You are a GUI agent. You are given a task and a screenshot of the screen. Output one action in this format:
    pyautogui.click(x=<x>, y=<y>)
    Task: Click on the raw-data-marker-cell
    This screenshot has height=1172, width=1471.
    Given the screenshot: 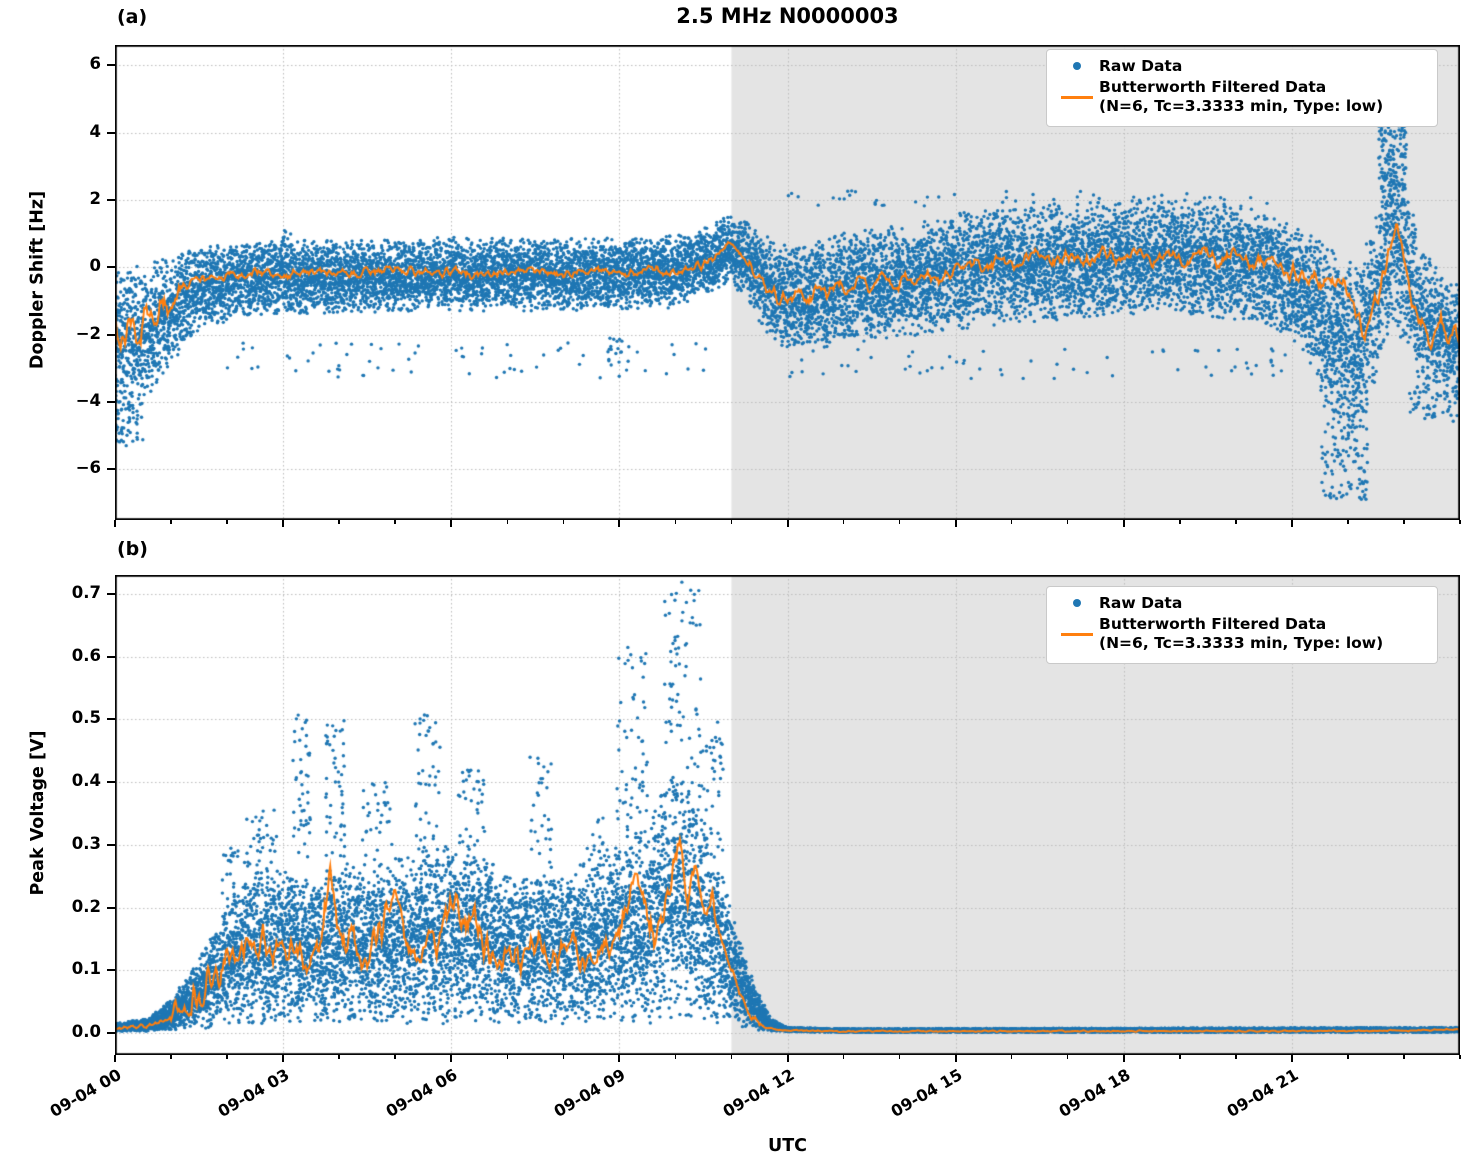 What is the action you would take?
    pyautogui.click(x=1077, y=66)
    